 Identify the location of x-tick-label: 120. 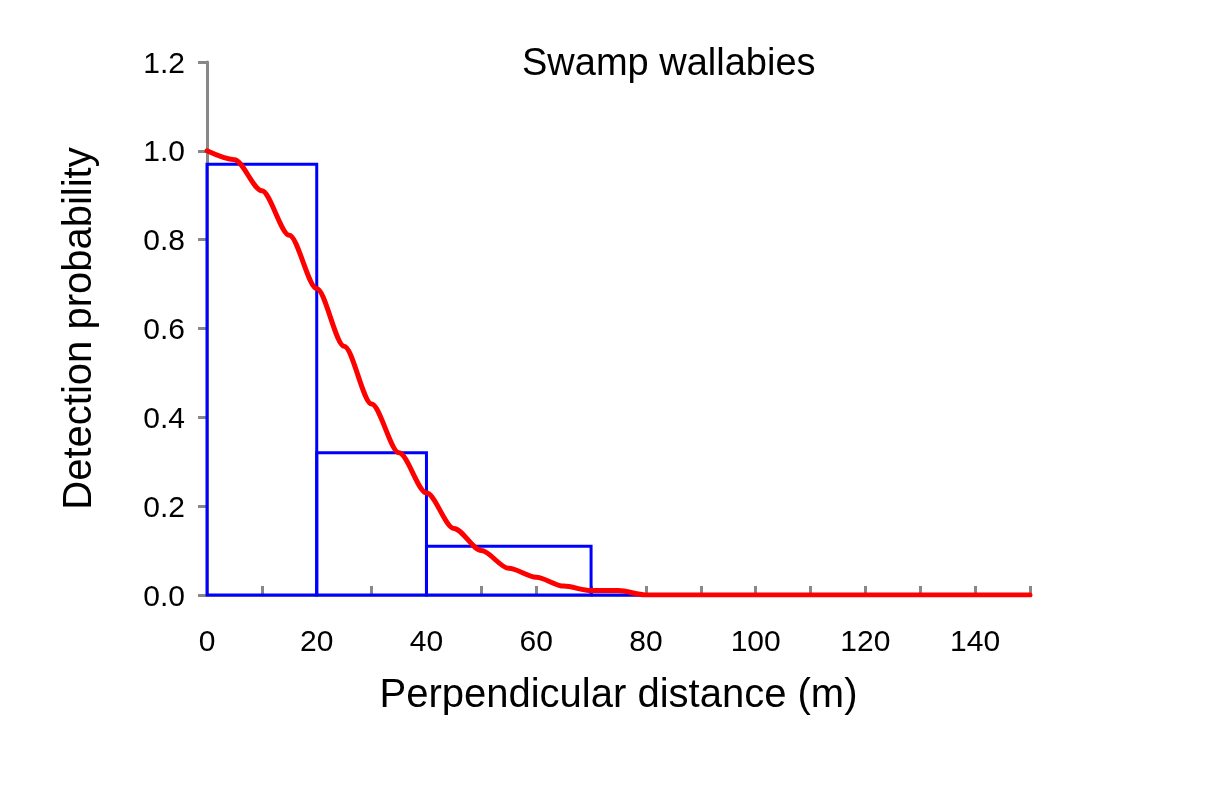
(865, 640).